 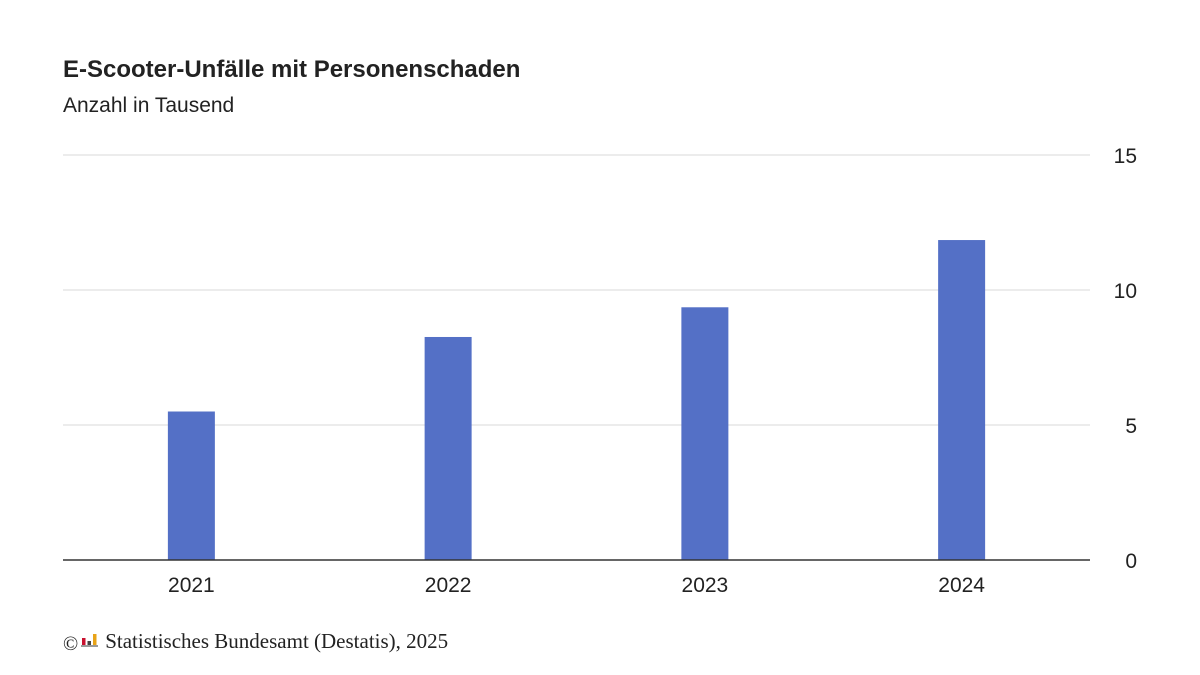 I want to click on x-axis-tick-labels: 2021 2022 2023 2024, so click(x=576, y=585).